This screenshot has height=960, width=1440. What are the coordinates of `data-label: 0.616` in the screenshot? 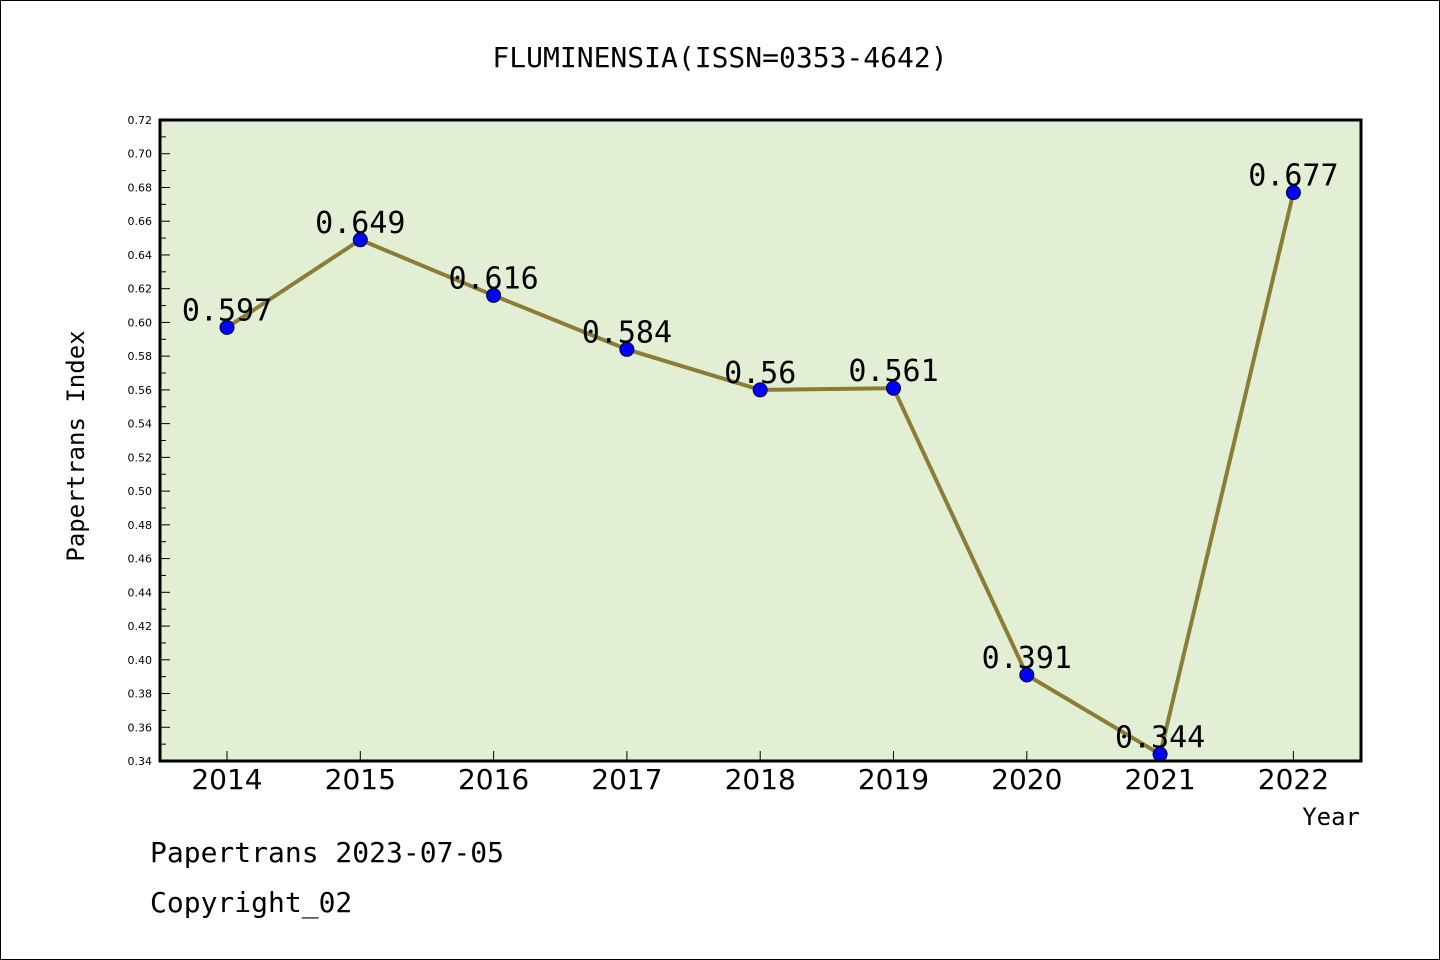 It's located at (493, 278).